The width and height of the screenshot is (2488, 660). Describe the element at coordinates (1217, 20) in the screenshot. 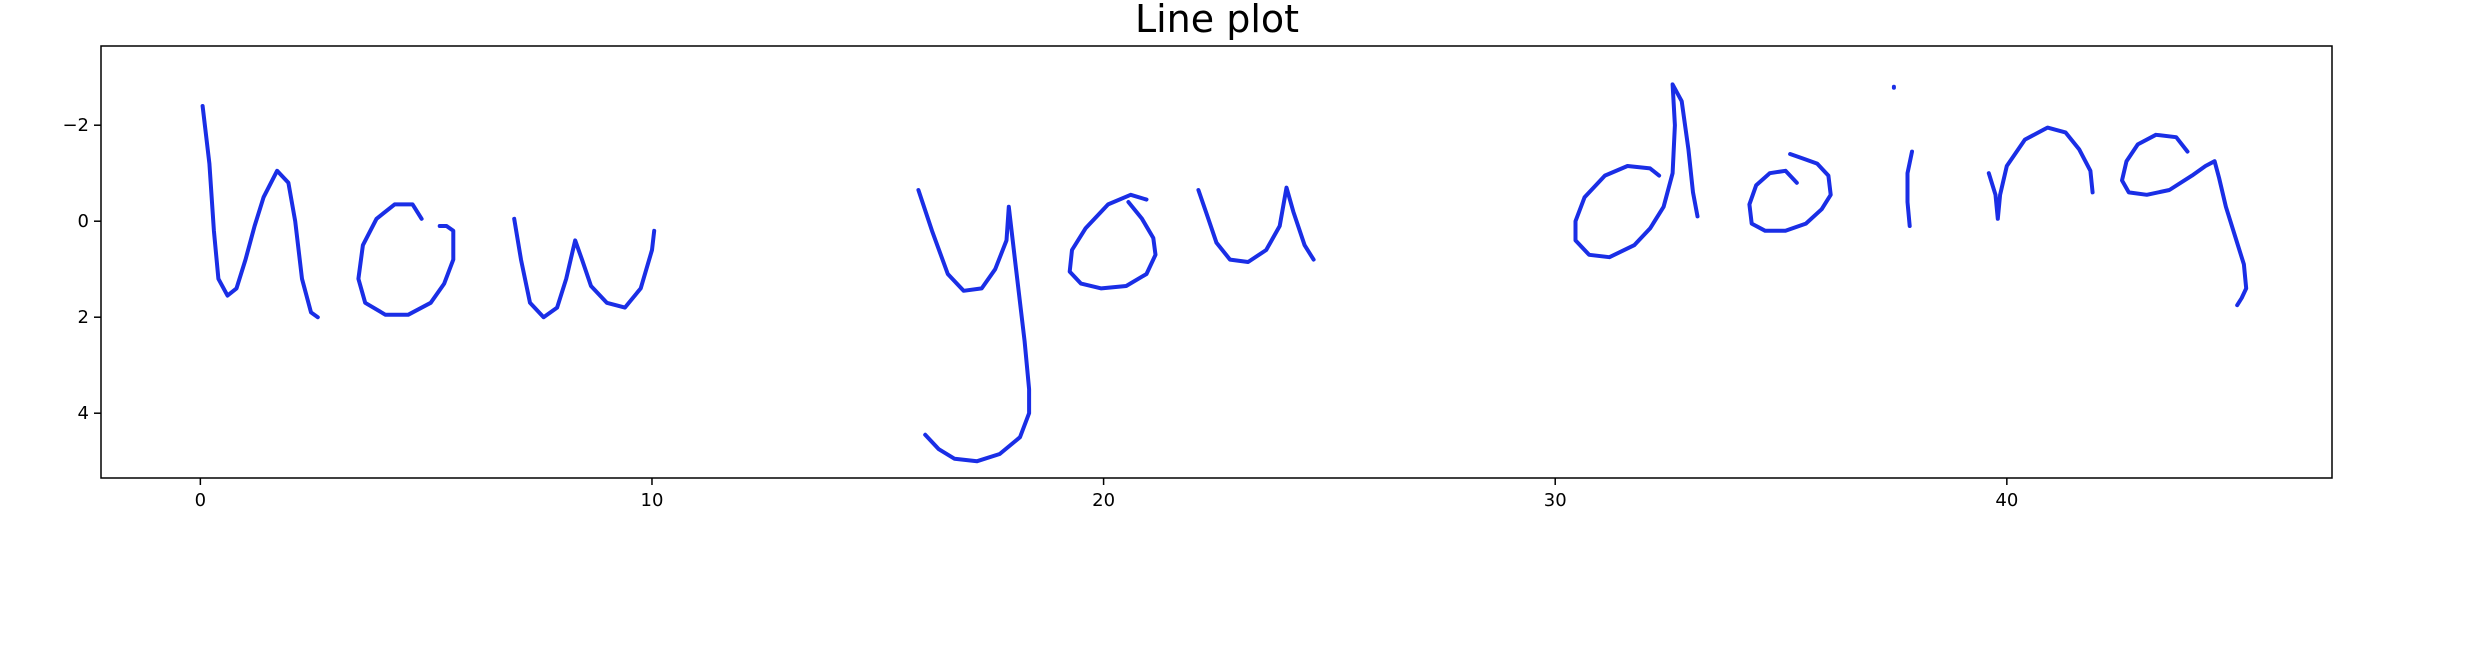

I see `chart-title: Line plot` at that location.